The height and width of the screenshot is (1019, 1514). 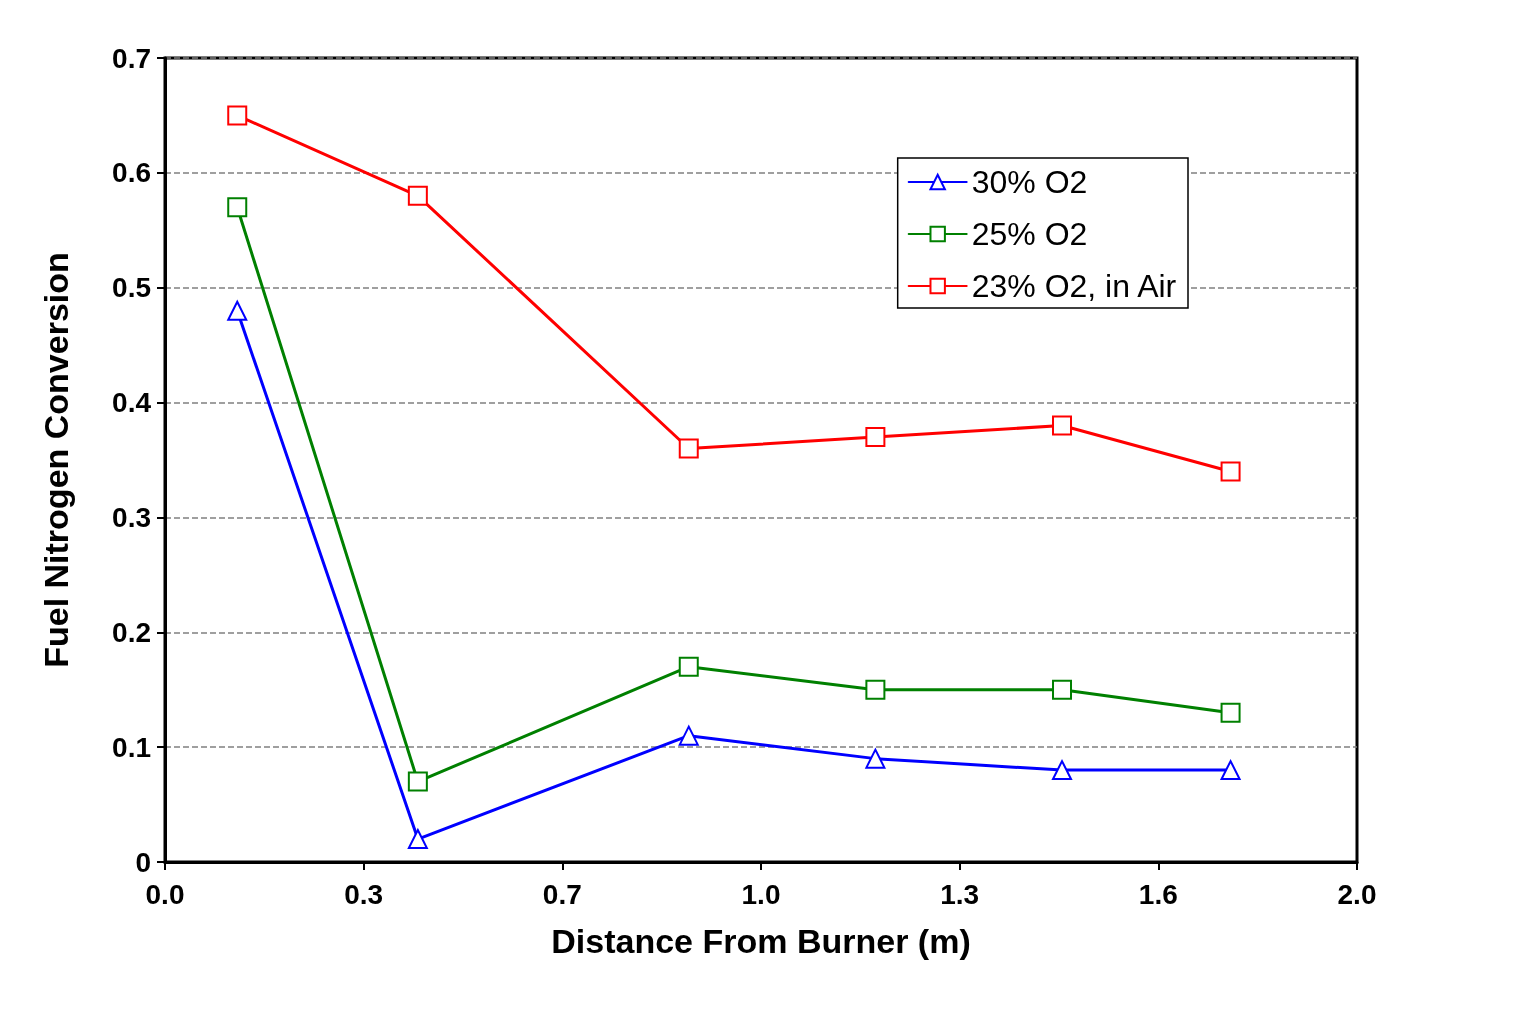 I want to click on legend-label: 30% O2, so click(x=1029, y=182).